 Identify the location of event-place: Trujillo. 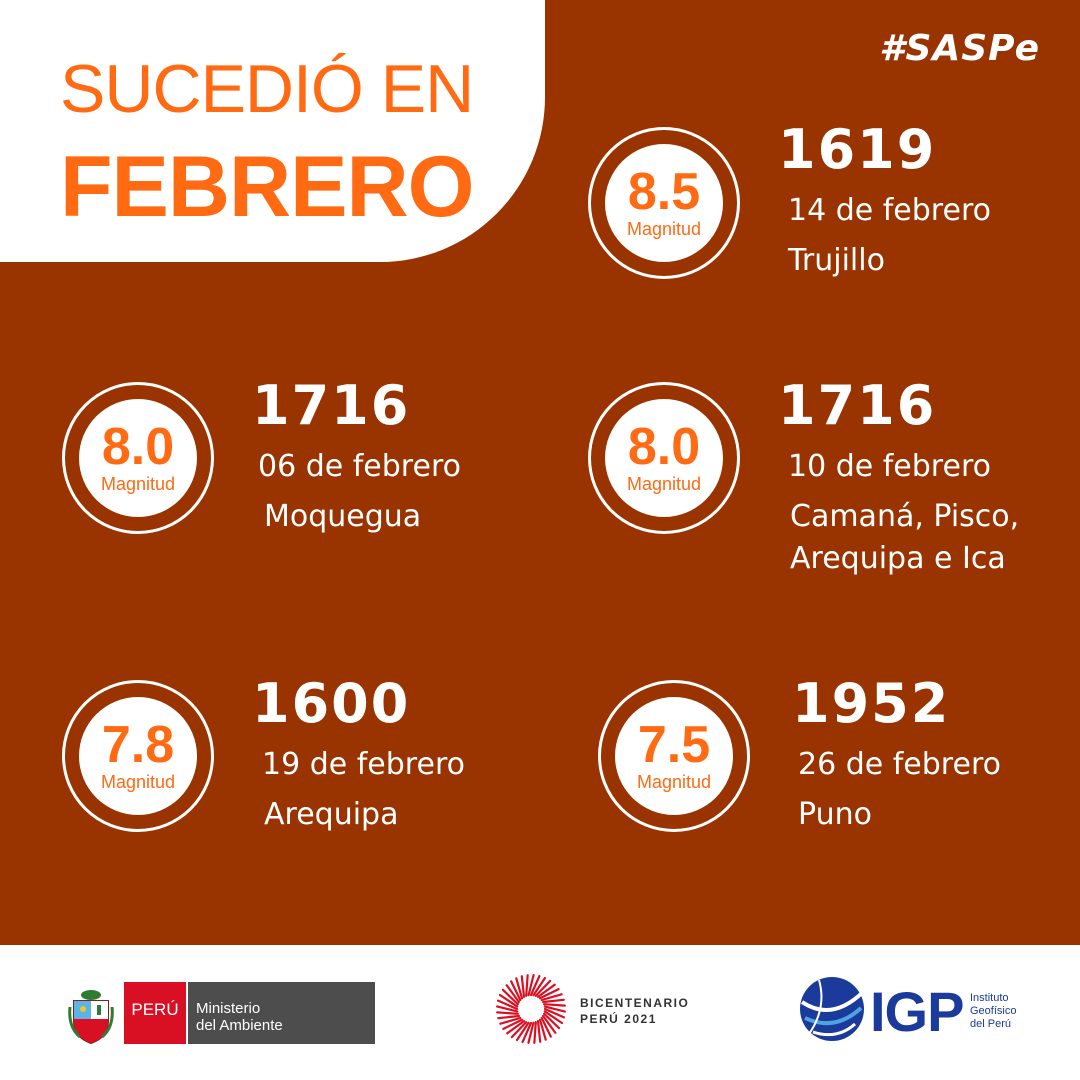
(836, 260).